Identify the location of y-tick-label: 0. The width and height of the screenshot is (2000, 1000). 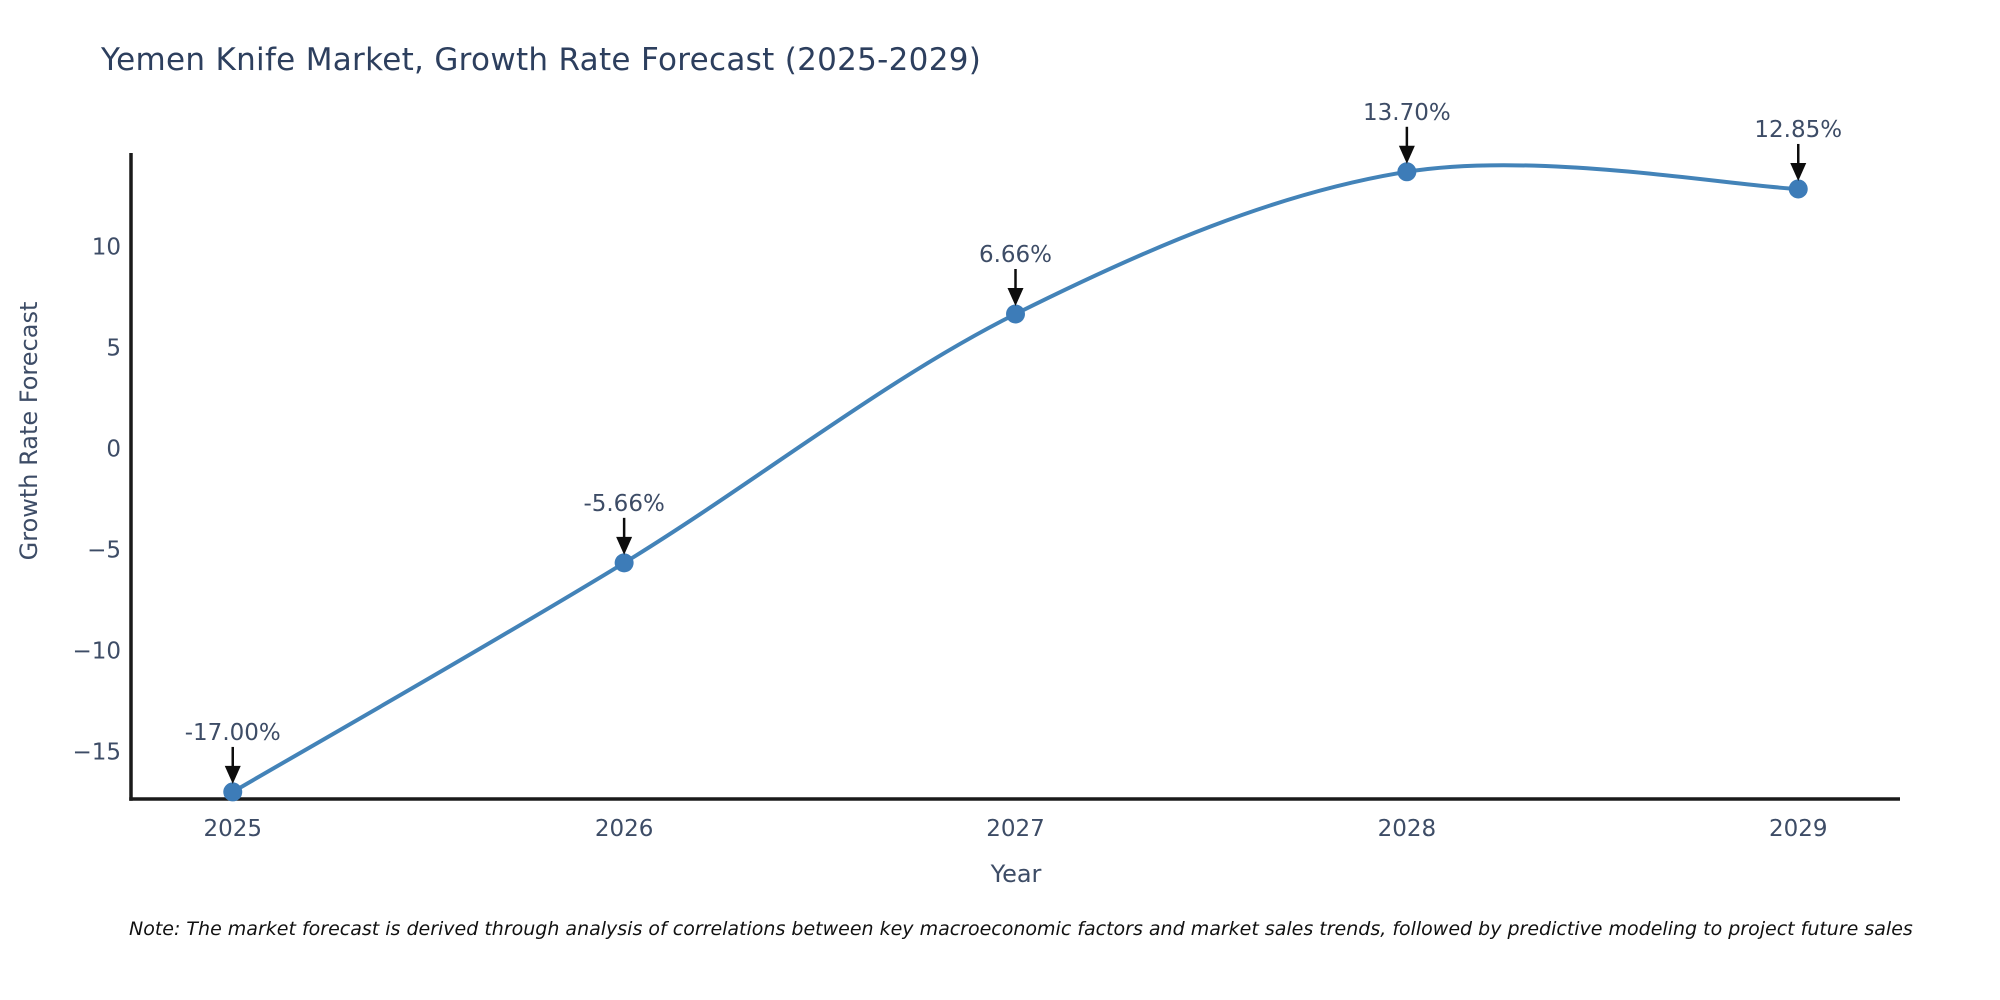
(113, 450).